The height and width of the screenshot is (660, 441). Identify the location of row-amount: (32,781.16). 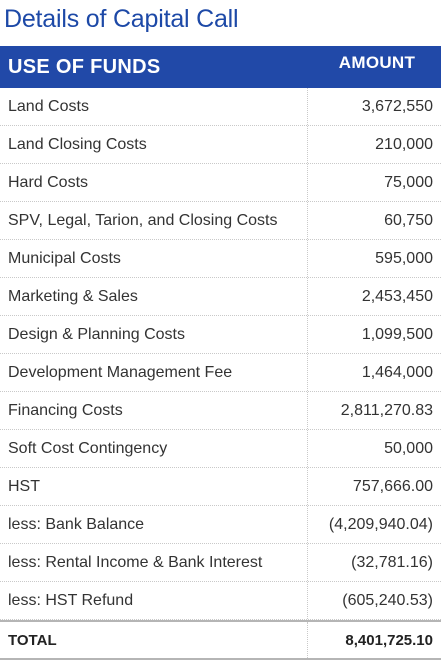
(374, 562).